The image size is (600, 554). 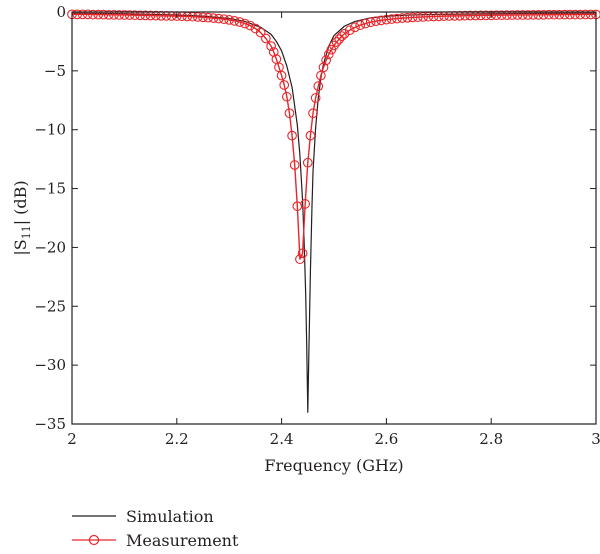 What do you see at coordinates (50, 306) in the screenshot?
I see `y-tick-label: −25` at bounding box center [50, 306].